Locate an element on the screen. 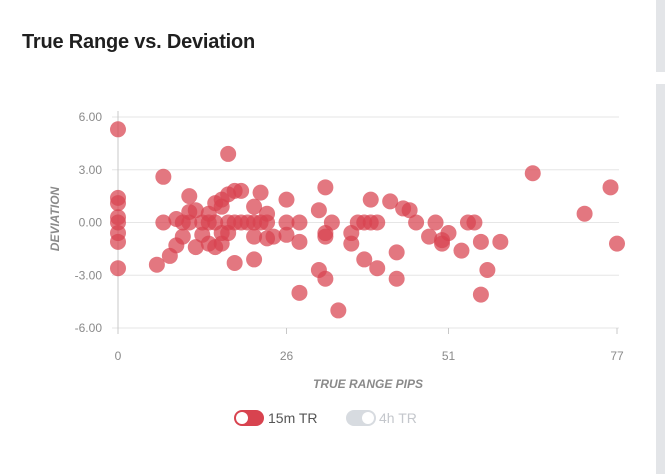 The image size is (665, 474). legend: 15m TR 4h TR is located at coordinates (325, 418).